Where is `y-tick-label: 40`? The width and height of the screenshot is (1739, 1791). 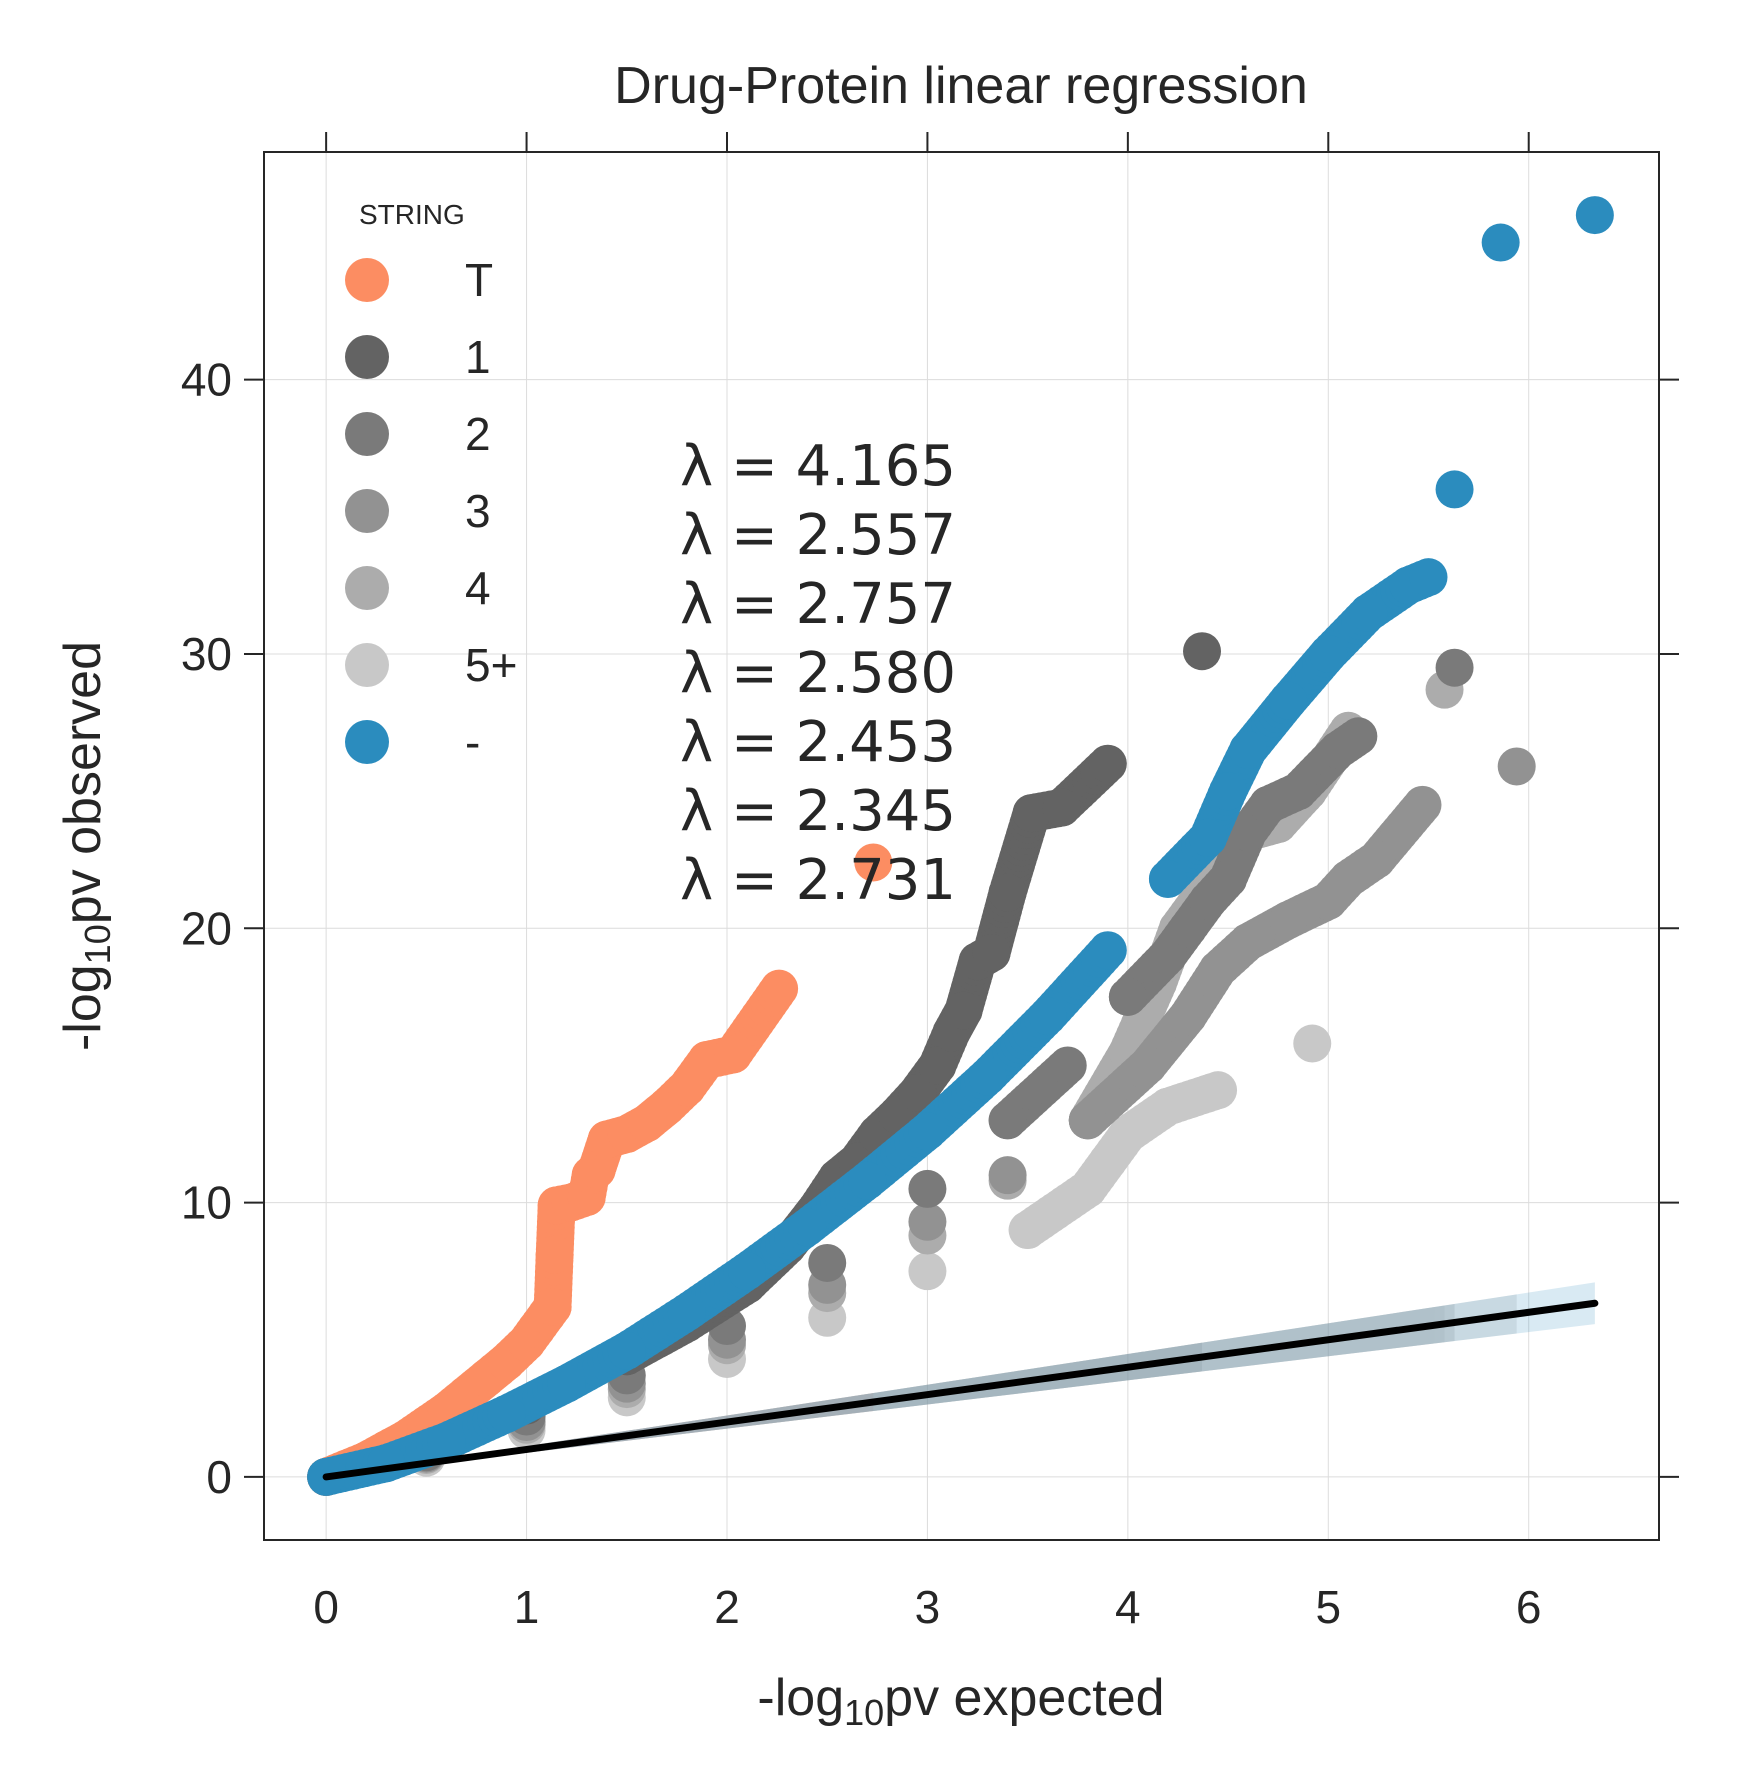
y-tick-label: 40 is located at coordinates (206, 380).